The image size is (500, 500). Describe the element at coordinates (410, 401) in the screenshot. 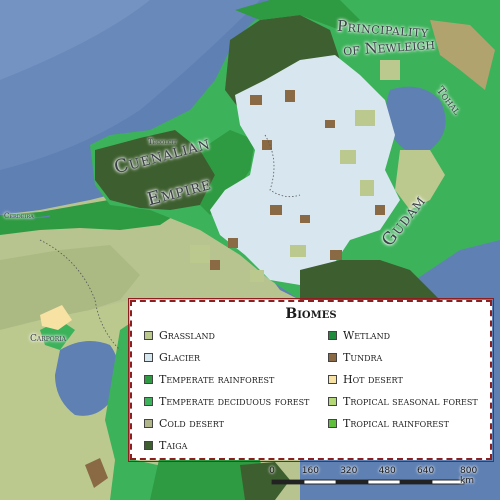

I see `legend-label: Tropical seasonal forest` at that location.